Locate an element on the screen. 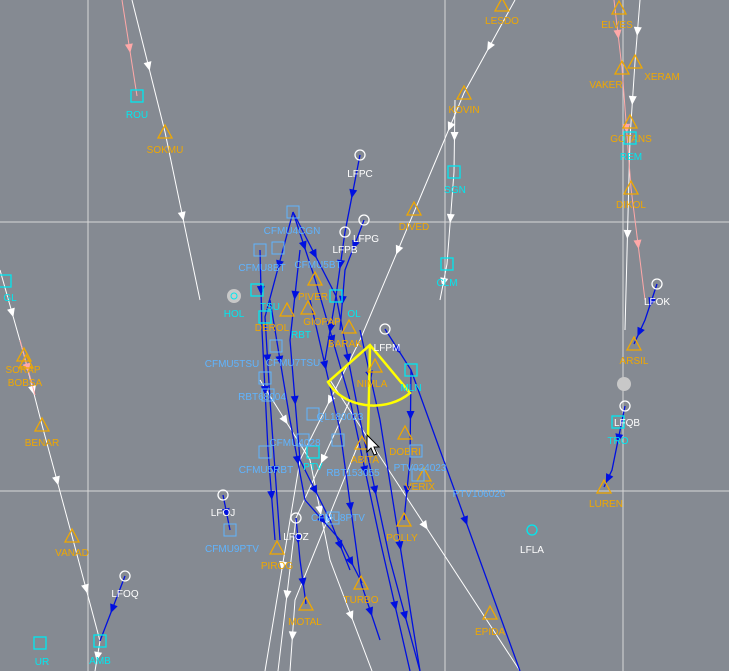 This screenshot has width=729, height=671. waypoint-label: ELVES is located at coordinates (617, 25).